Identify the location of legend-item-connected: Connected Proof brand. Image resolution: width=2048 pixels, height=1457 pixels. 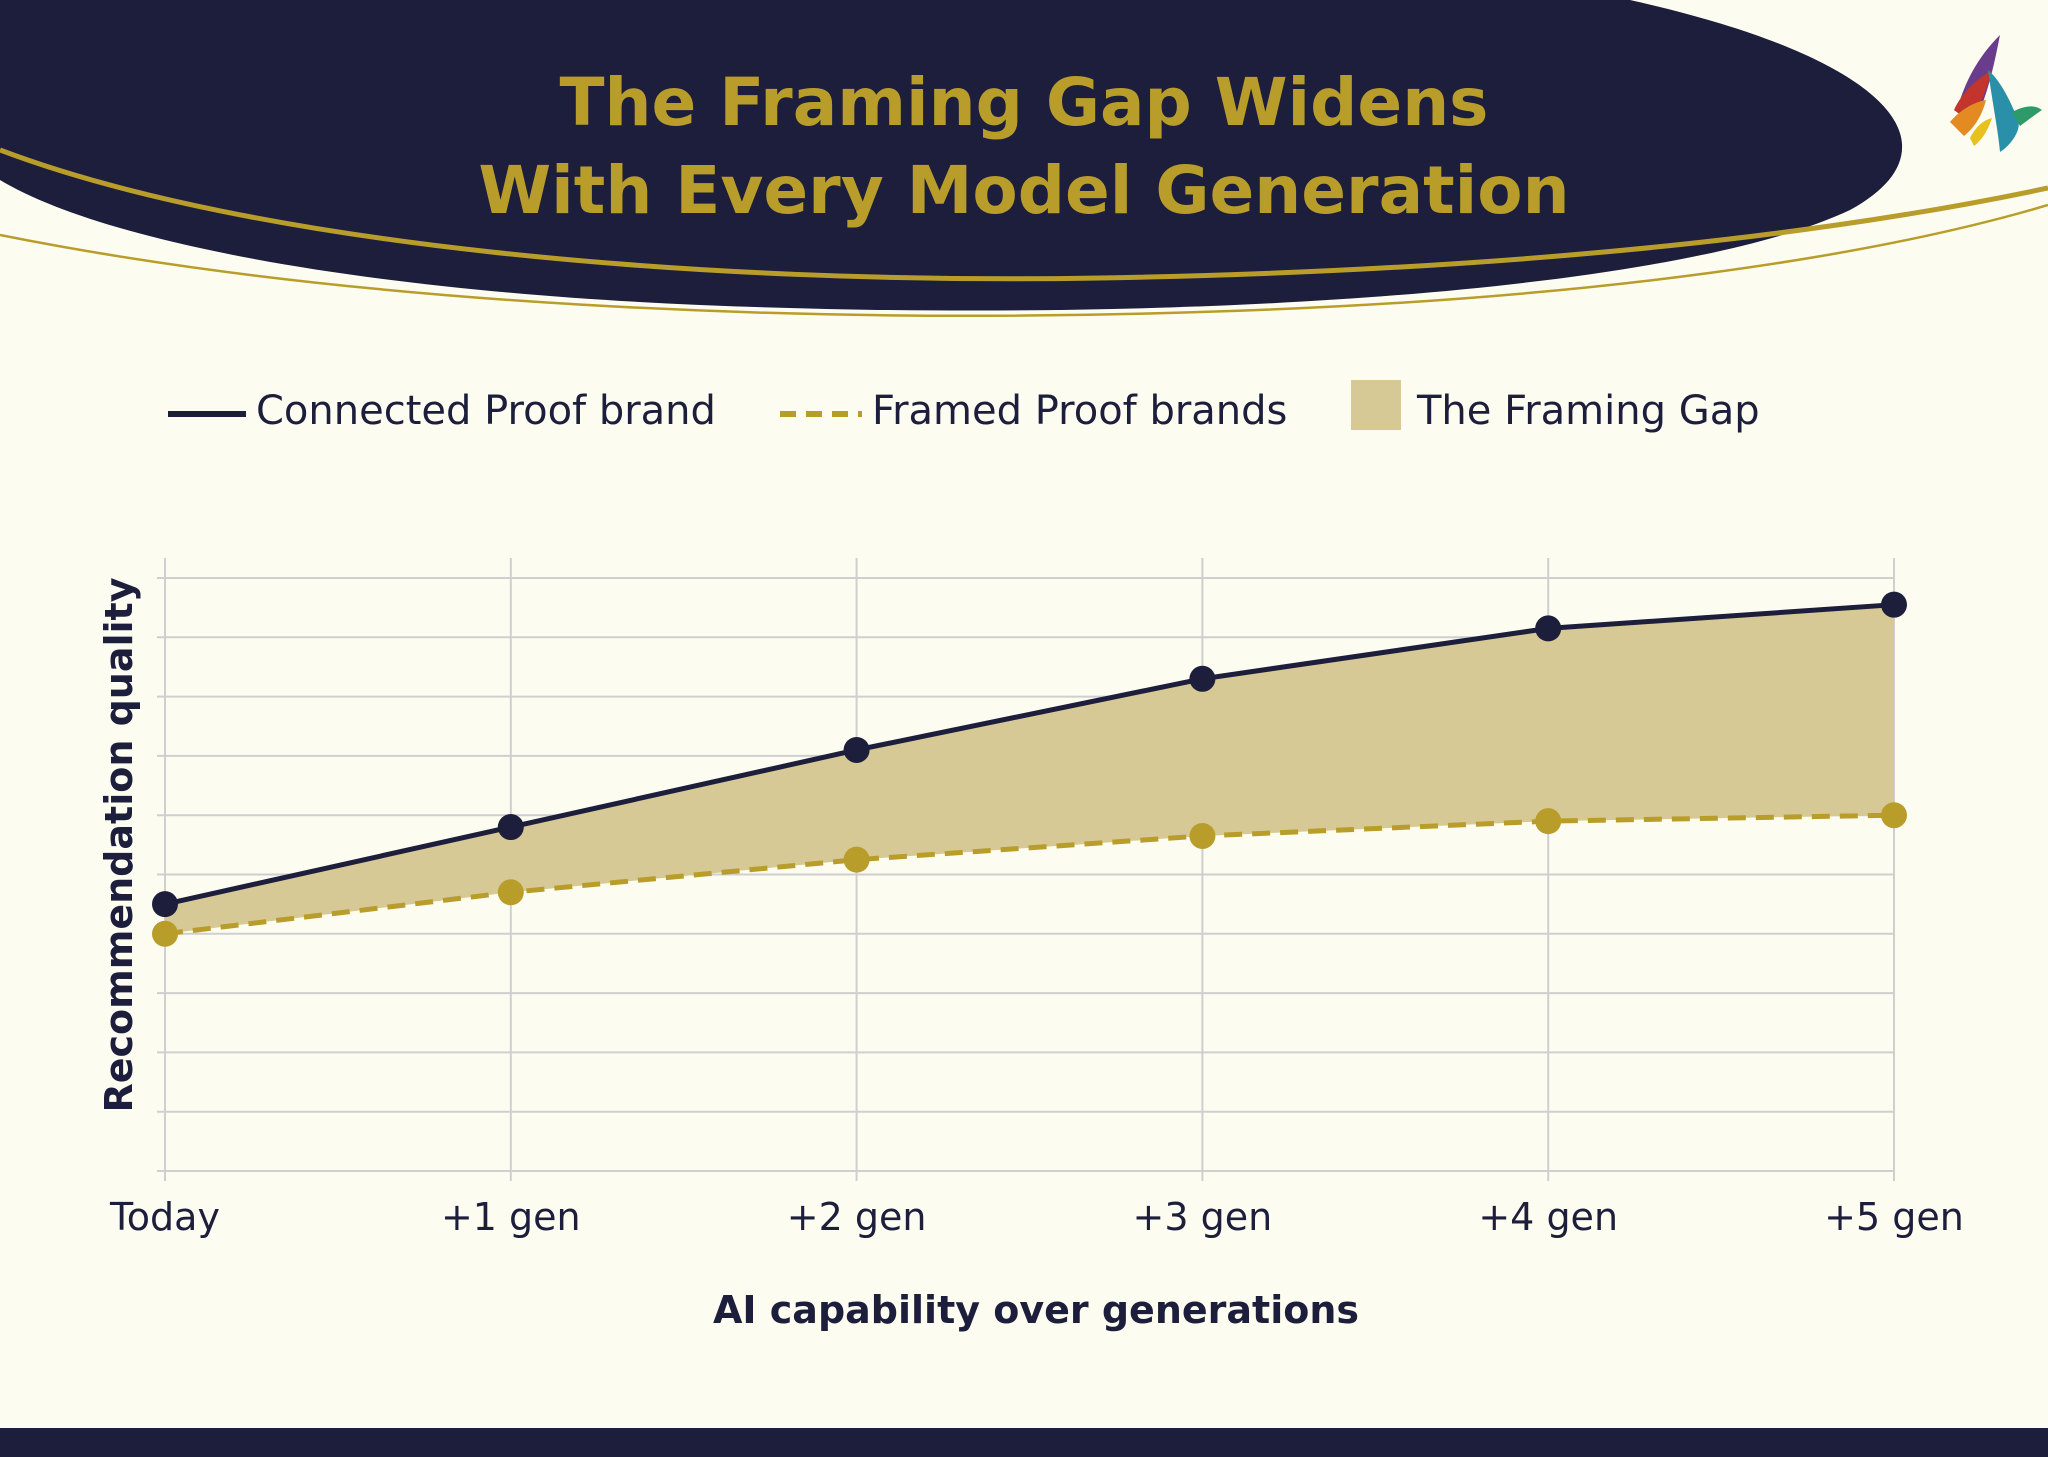
(442, 411).